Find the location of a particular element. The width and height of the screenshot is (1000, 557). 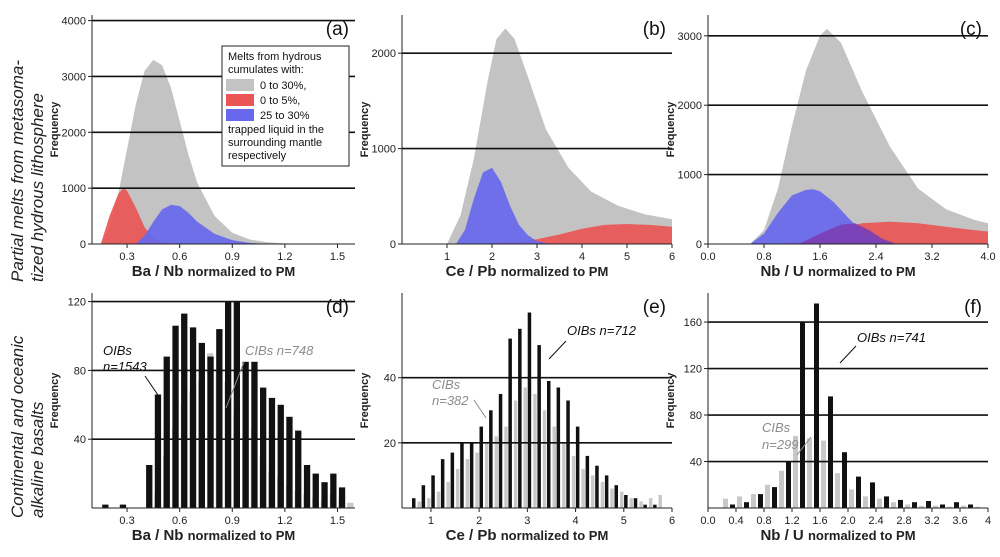

annotation-e-cib-line1: CIBs is located at coordinates (446, 384).